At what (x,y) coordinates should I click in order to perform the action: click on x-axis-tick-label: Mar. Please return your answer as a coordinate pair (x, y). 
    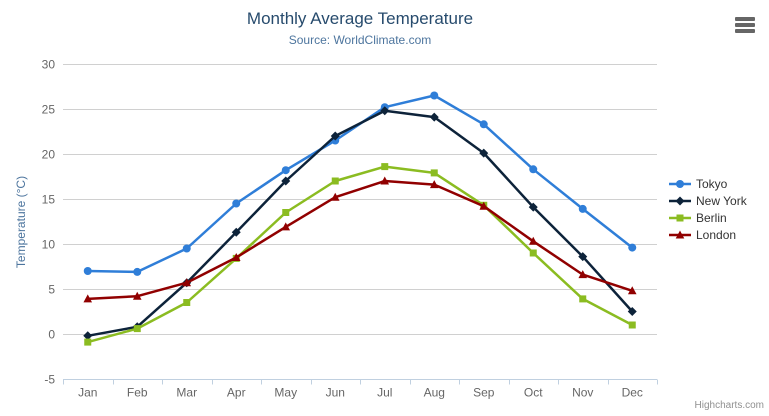
    Looking at the image, I should click on (186, 393).